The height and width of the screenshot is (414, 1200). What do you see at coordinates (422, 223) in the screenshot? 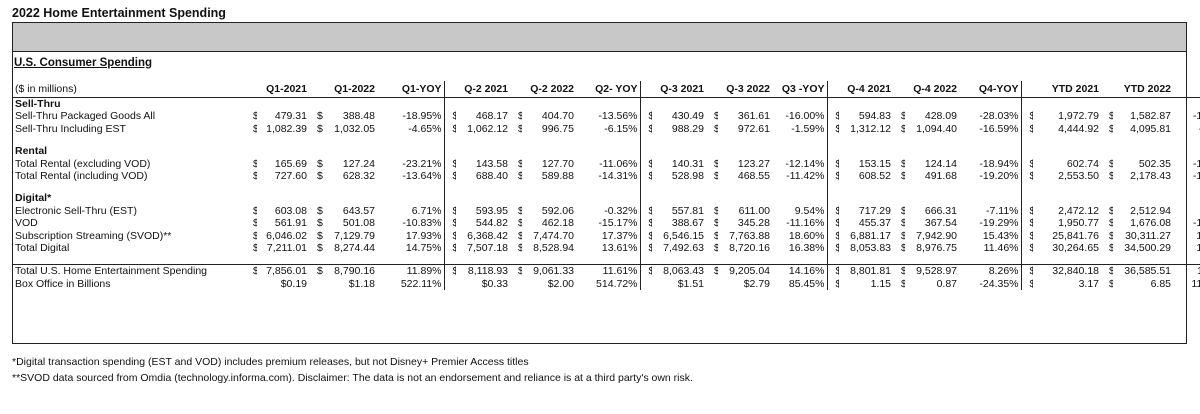
I see `yoy-cell: -10.83%` at bounding box center [422, 223].